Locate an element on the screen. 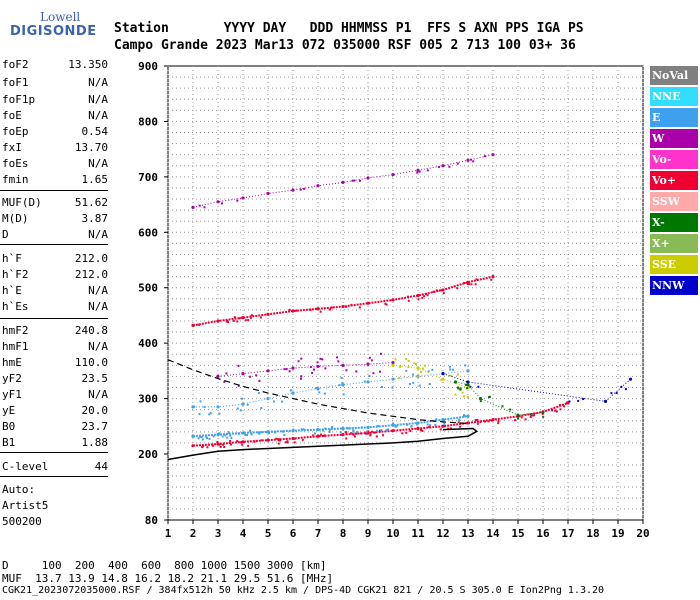 This screenshot has height=600, width=700. param-row: yE 20.0 is located at coordinates (55, 412).